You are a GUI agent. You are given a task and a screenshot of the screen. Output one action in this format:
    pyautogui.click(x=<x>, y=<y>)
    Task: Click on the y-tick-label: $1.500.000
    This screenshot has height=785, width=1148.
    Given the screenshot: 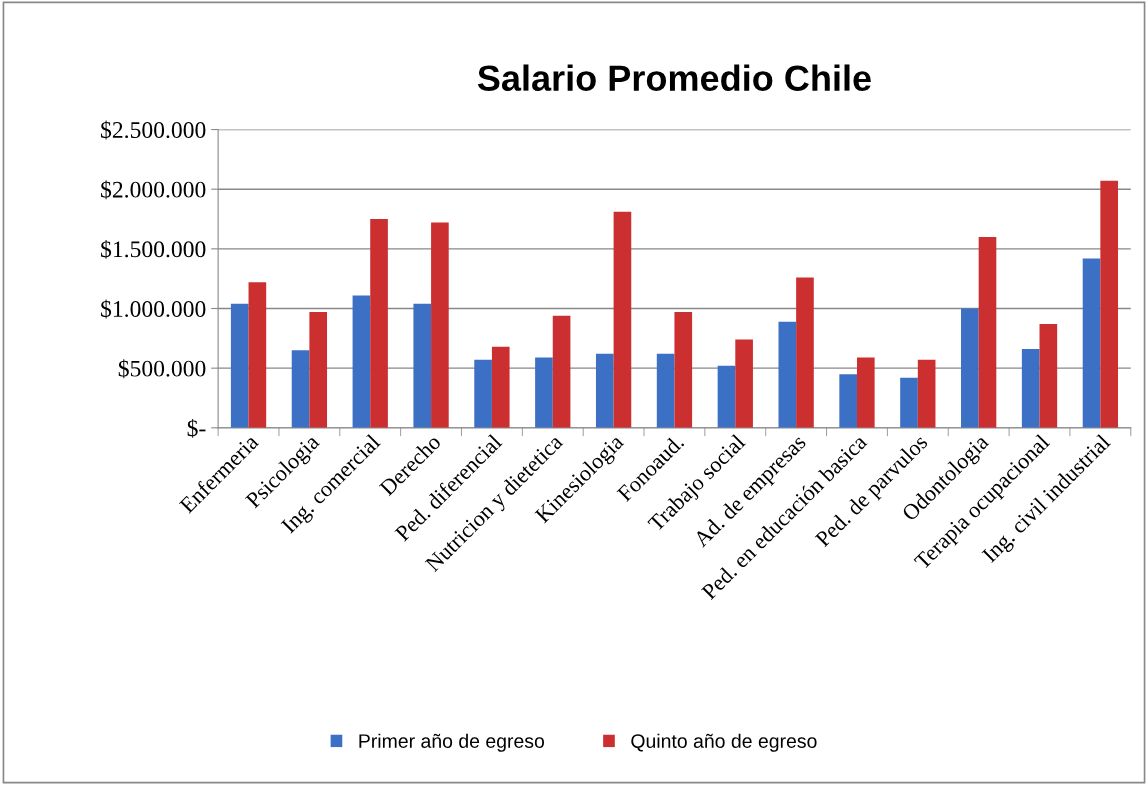 What is the action you would take?
    pyautogui.click(x=153, y=249)
    